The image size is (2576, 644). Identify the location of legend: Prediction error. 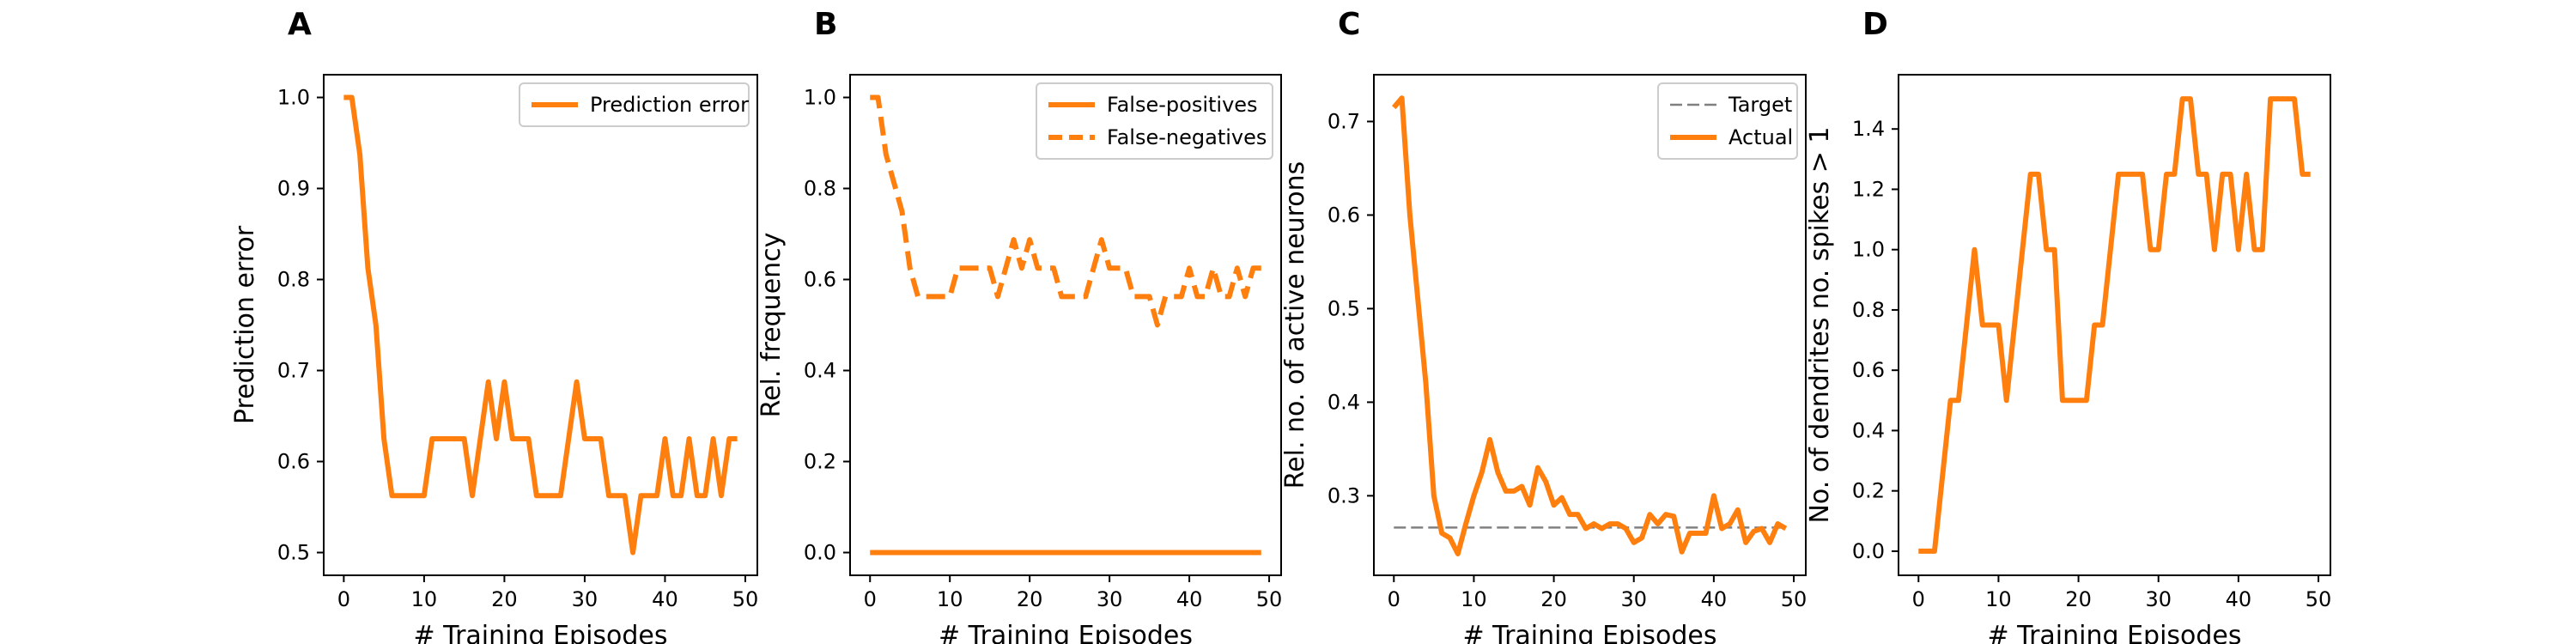
(634, 104).